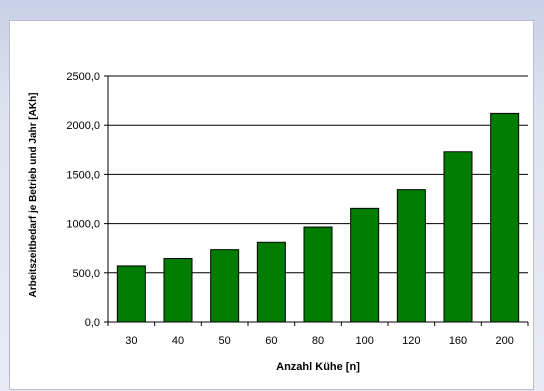 The width and height of the screenshot is (544, 391). Describe the element at coordinates (83, 175) in the screenshot. I see `y-tick-label: 1500,0` at that location.